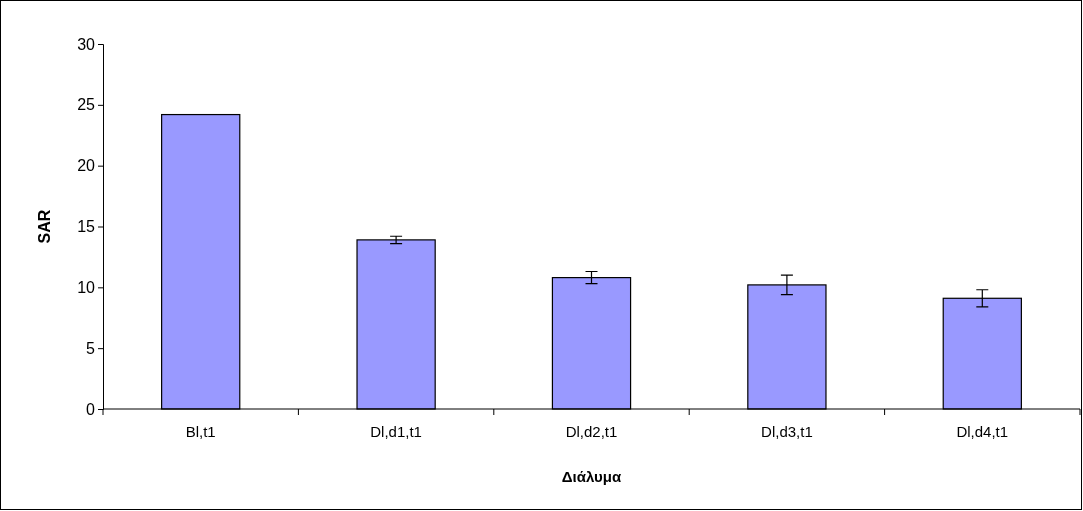  What do you see at coordinates (86, 44) in the screenshot?
I see `y-tick-label: 30` at bounding box center [86, 44].